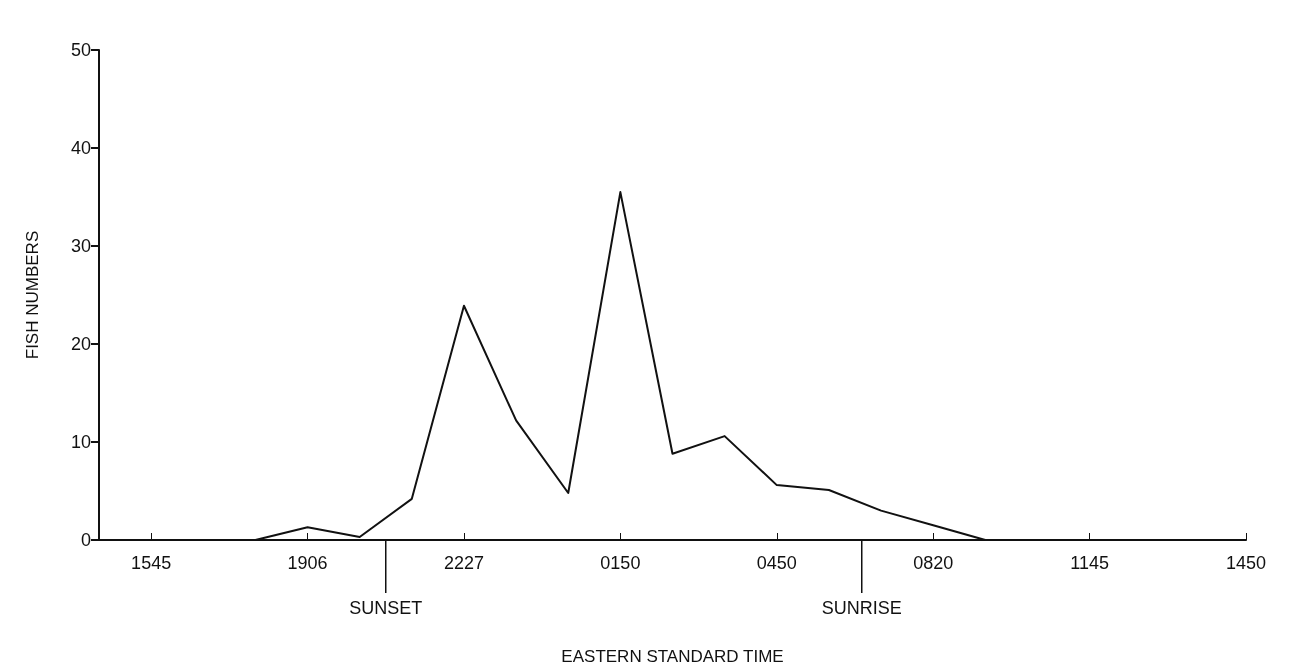  Describe the element at coordinates (85, 540) in the screenshot. I see `y-tick-label: 0` at that location.